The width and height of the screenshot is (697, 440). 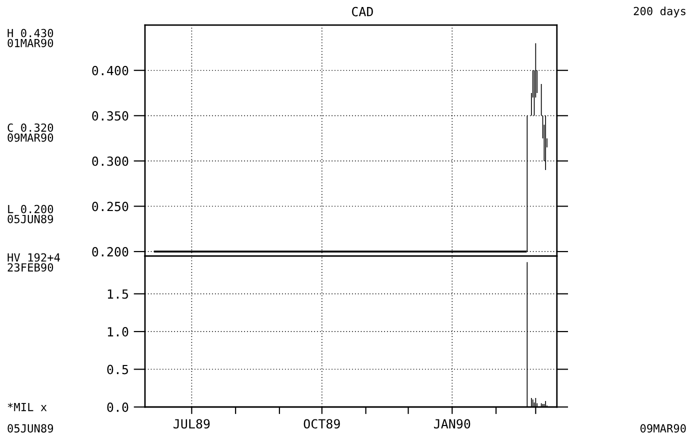 I want to click on x-tick-label: OCT89, so click(x=322, y=424).